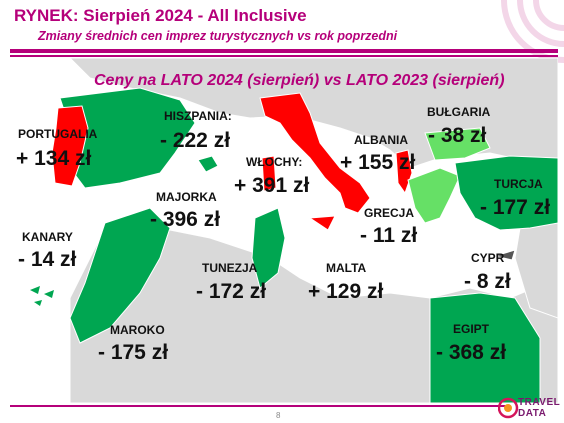  What do you see at coordinates (315, 153) in the screenshot?
I see `region-wlochy-shape` at bounding box center [315, 153].